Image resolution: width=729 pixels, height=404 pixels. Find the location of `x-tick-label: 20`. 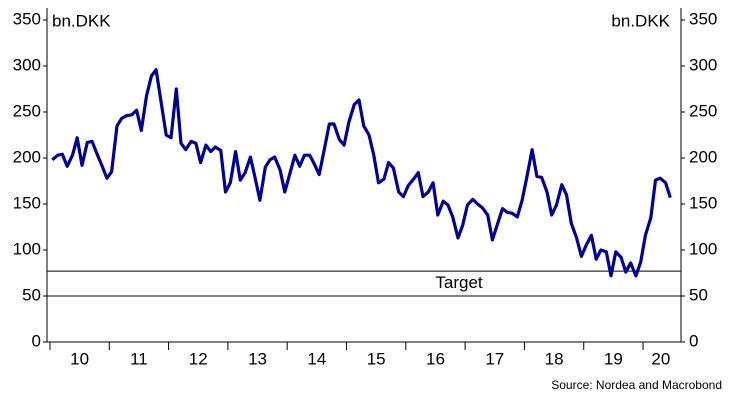

x-tick-label: 20 is located at coordinates (660, 358).